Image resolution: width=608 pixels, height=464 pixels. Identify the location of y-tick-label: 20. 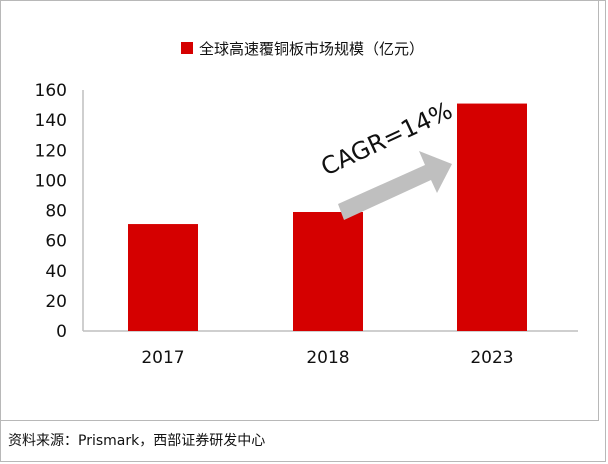
(56, 302).